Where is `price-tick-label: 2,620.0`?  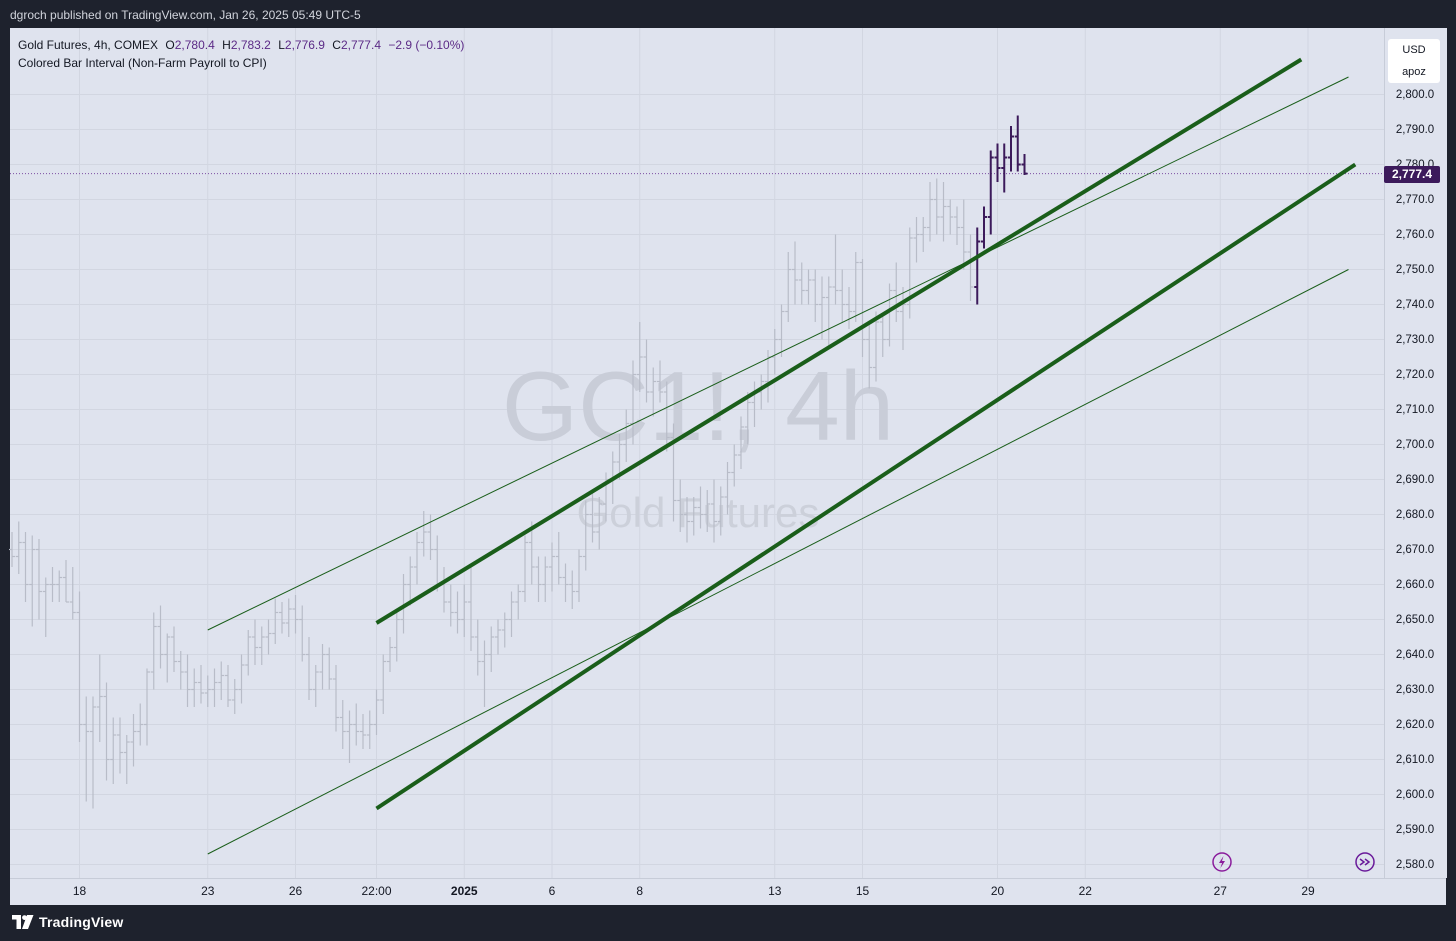
price-tick-label: 2,620.0 is located at coordinates (1415, 724).